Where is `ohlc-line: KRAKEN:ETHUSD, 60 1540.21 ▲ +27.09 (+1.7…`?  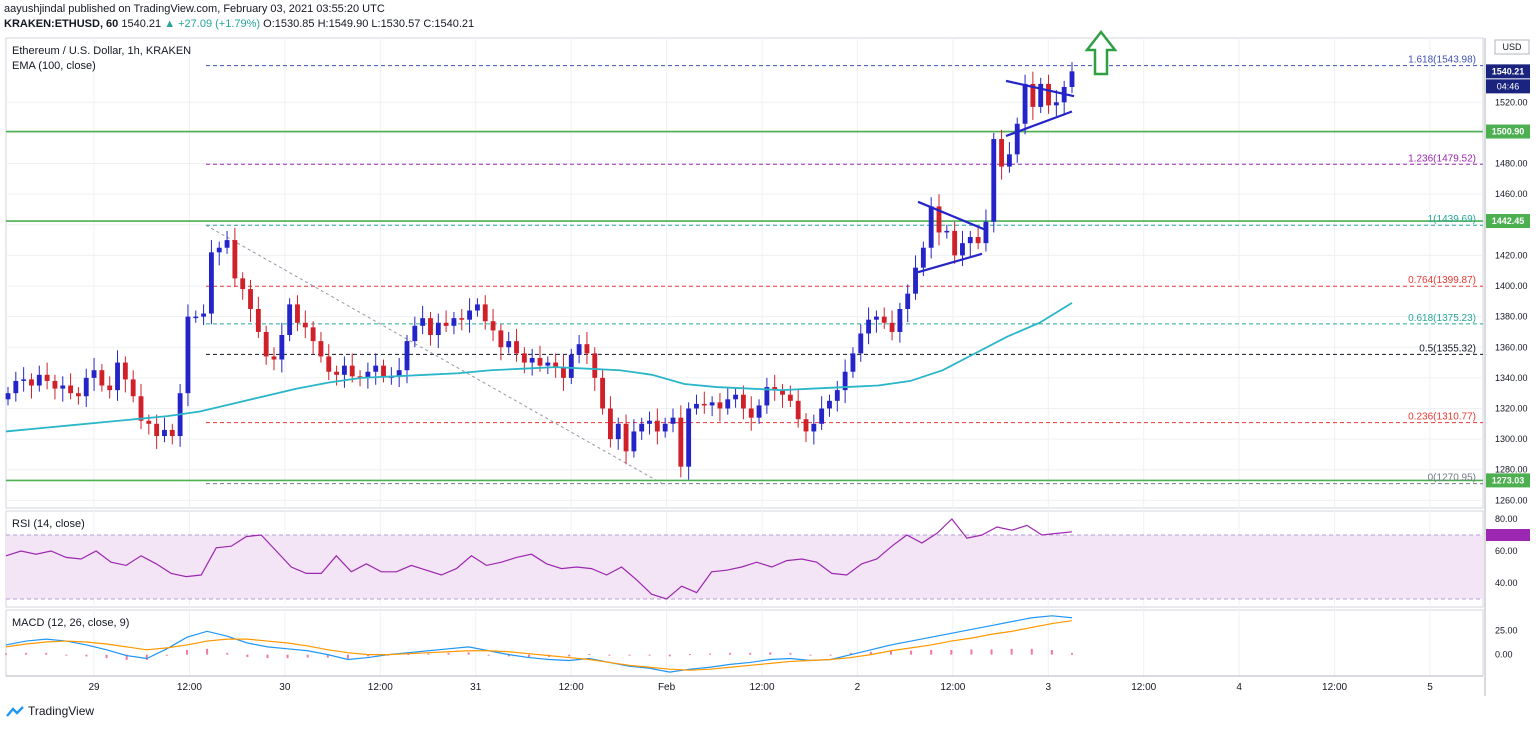
ohlc-line: KRAKEN:ETHUSD, 60 1540.21 ▲ +27.09 (+1.7… is located at coordinates (239, 24).